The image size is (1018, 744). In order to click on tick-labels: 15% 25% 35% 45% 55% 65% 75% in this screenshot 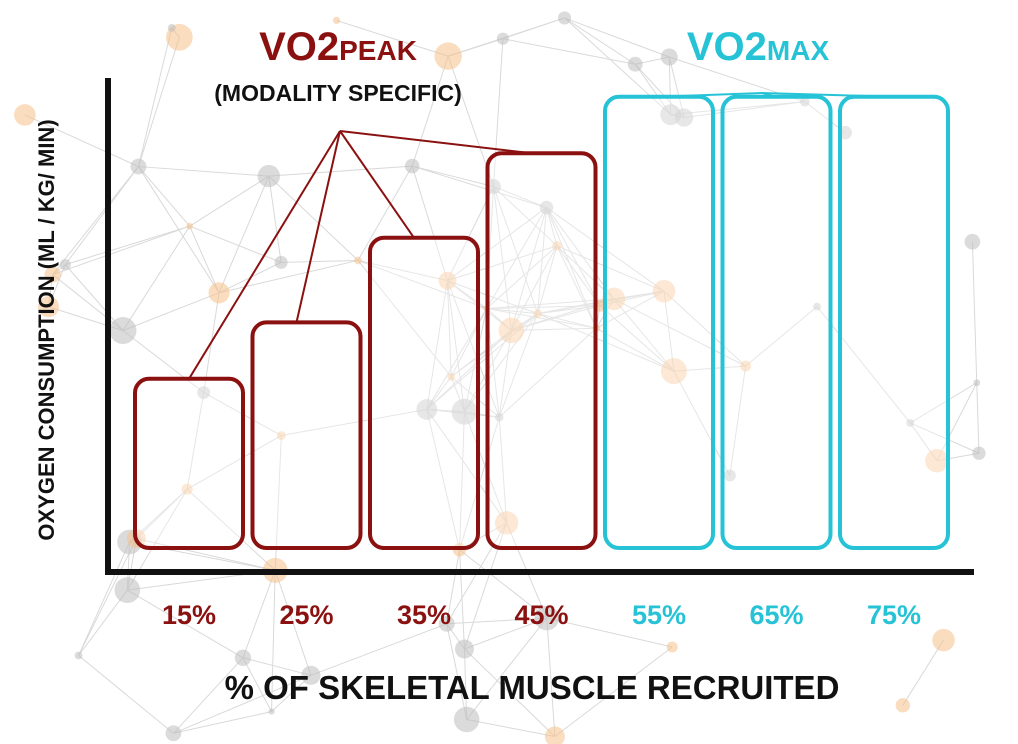, I will do `click(541, 615)`.